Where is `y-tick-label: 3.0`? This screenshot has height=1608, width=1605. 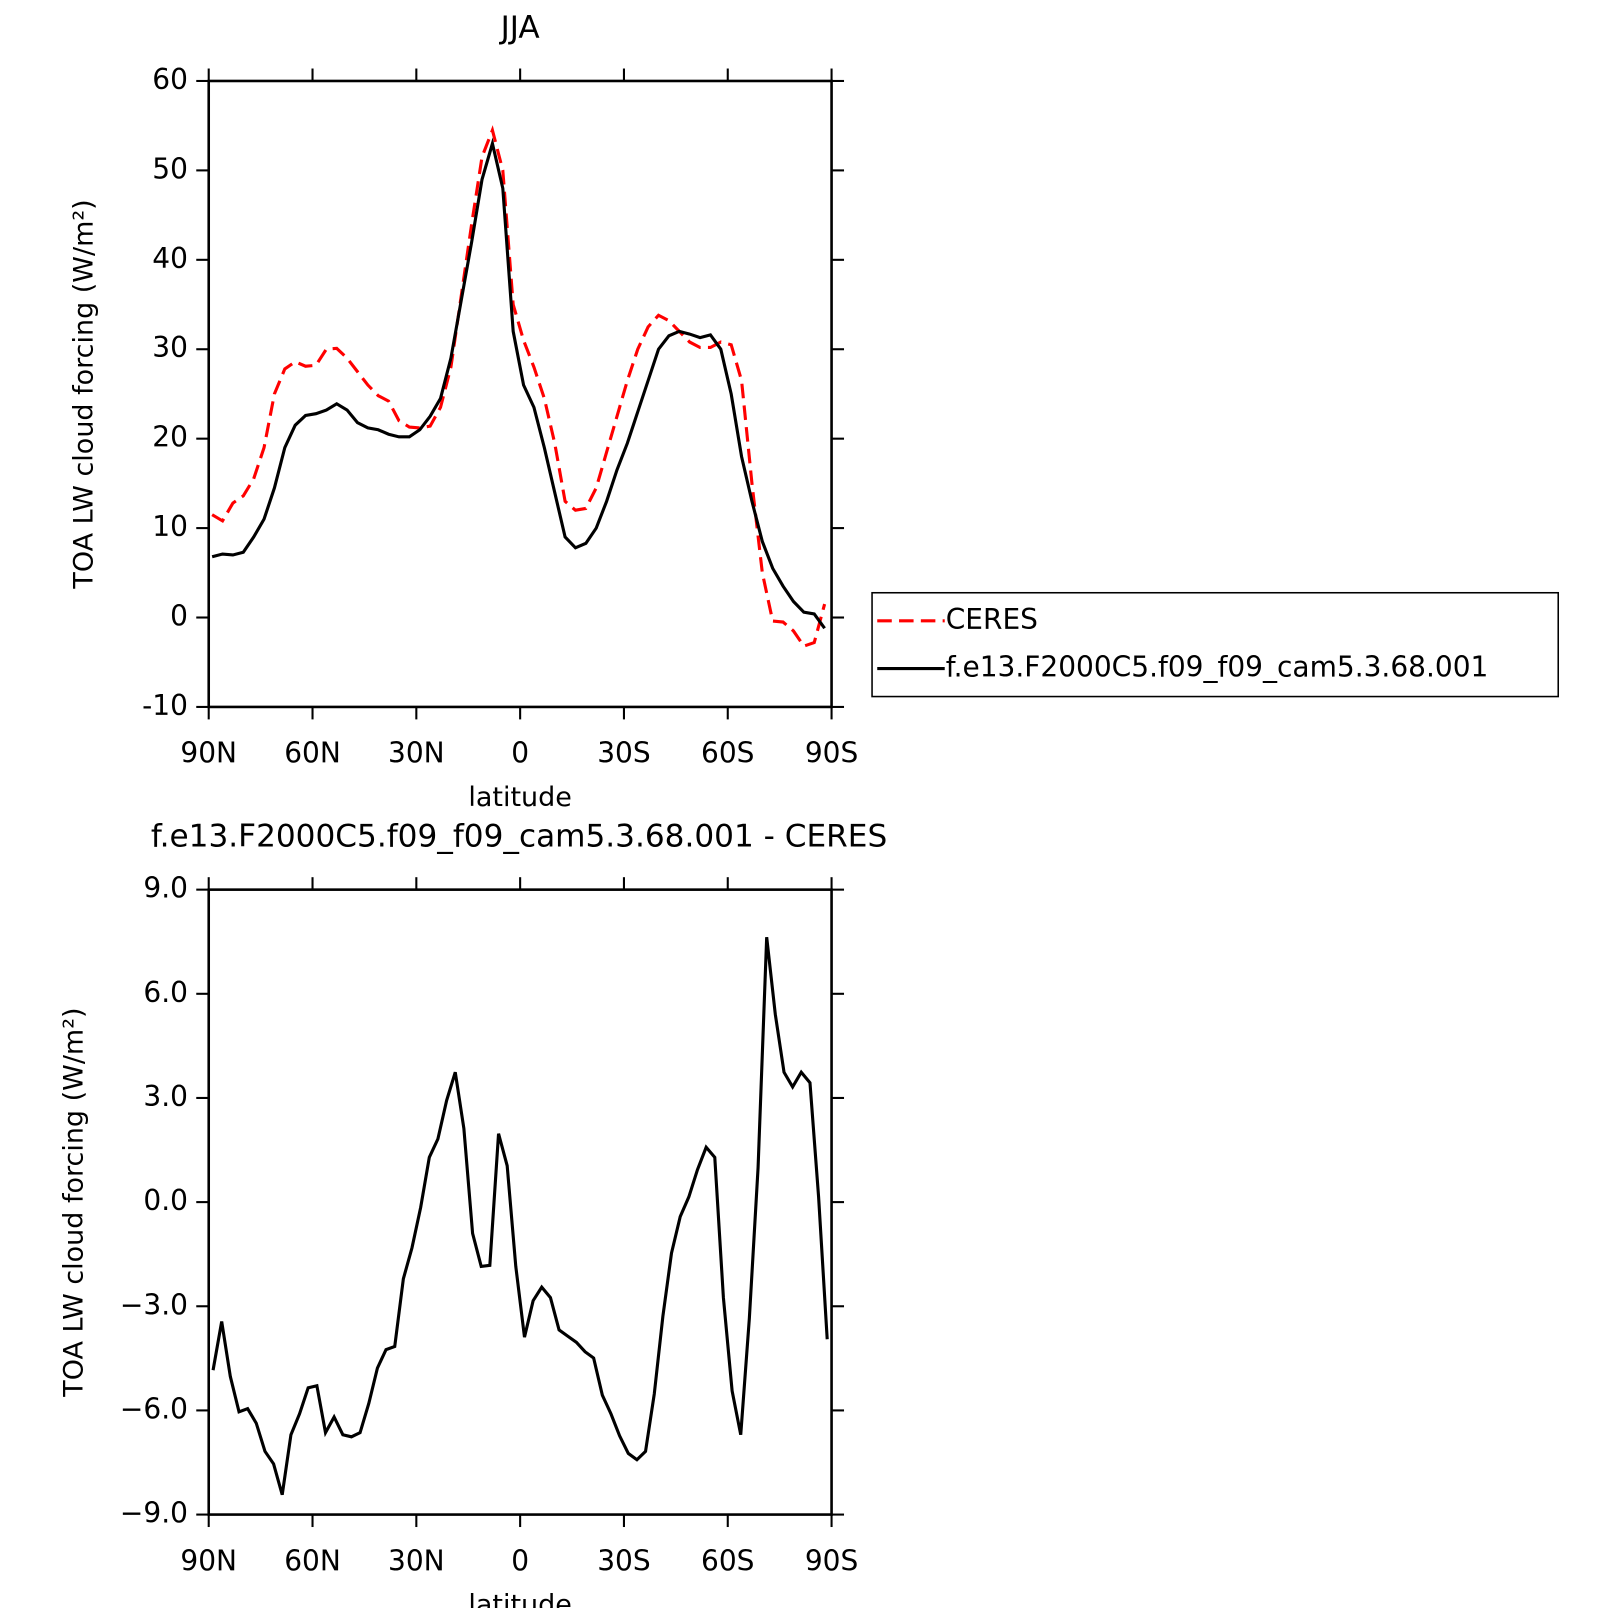
y-tick-label: 3.0 is located at coordinates (165, 1096).